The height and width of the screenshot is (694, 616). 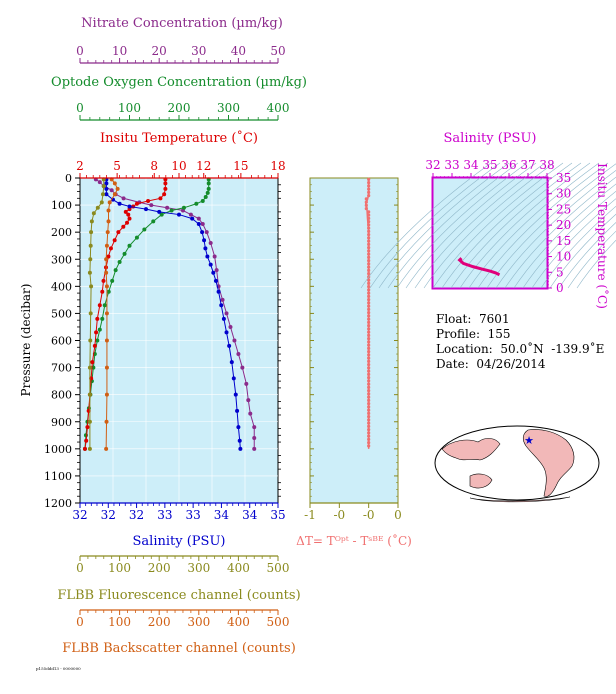 I want to click on pressure-tick-label: 100, so click(x=61, y=205).